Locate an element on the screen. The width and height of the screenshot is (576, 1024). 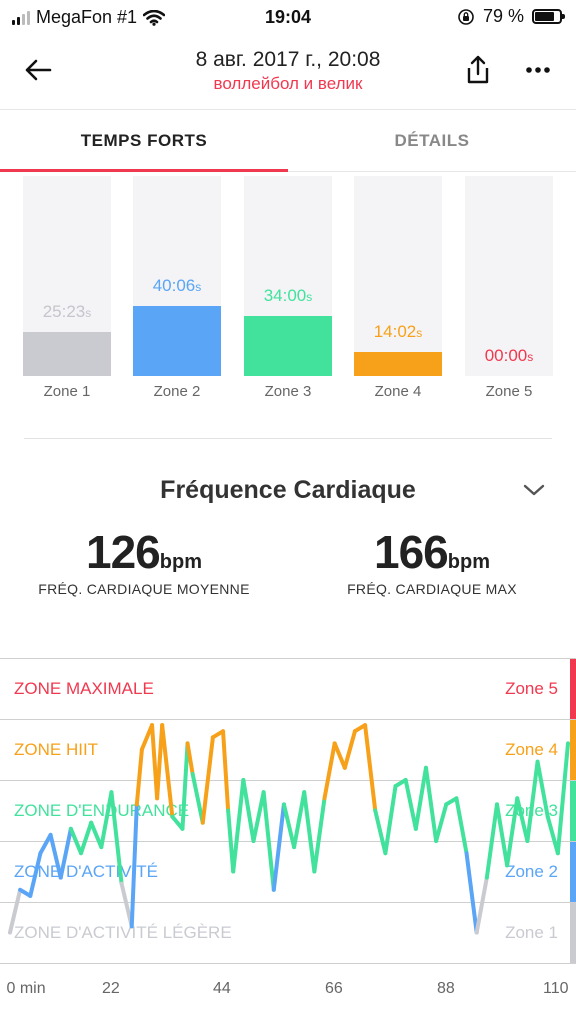
x-tick-label: 88 is located at coordinates (446, 988).